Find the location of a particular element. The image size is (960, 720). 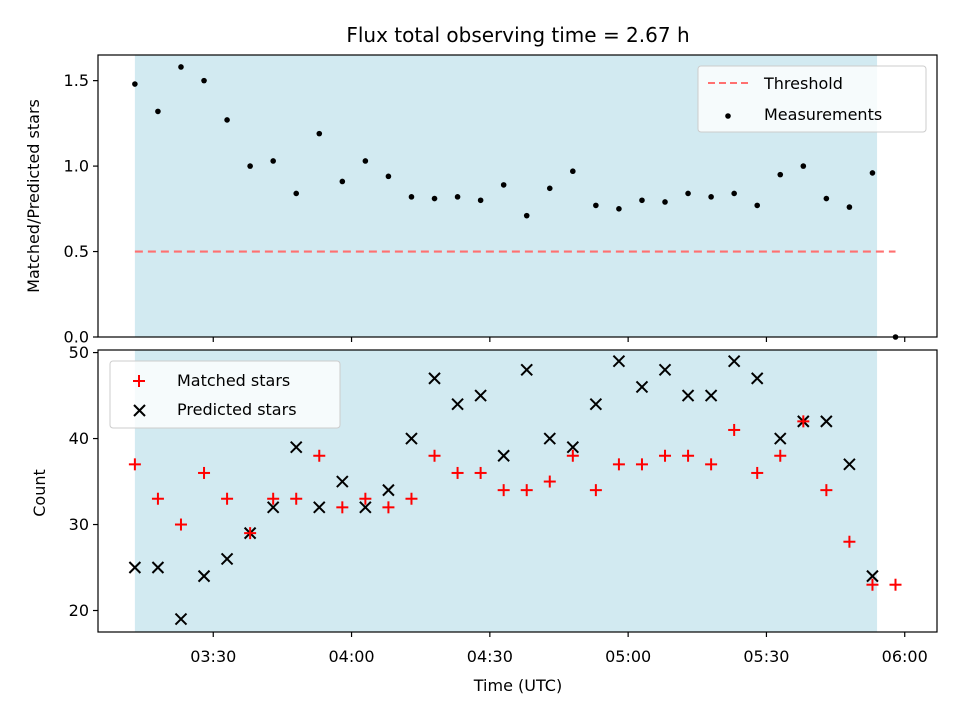

legend-predicted-label: Predicted stars is located at coordinates (237, 409).